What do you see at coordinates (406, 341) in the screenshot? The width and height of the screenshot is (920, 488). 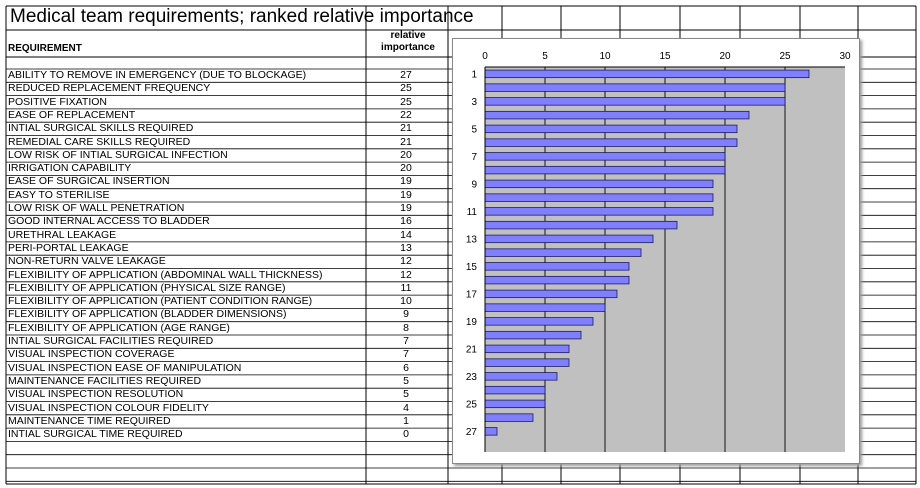 I see `relative-importance-value: 7` at bounding box center [406, 341].